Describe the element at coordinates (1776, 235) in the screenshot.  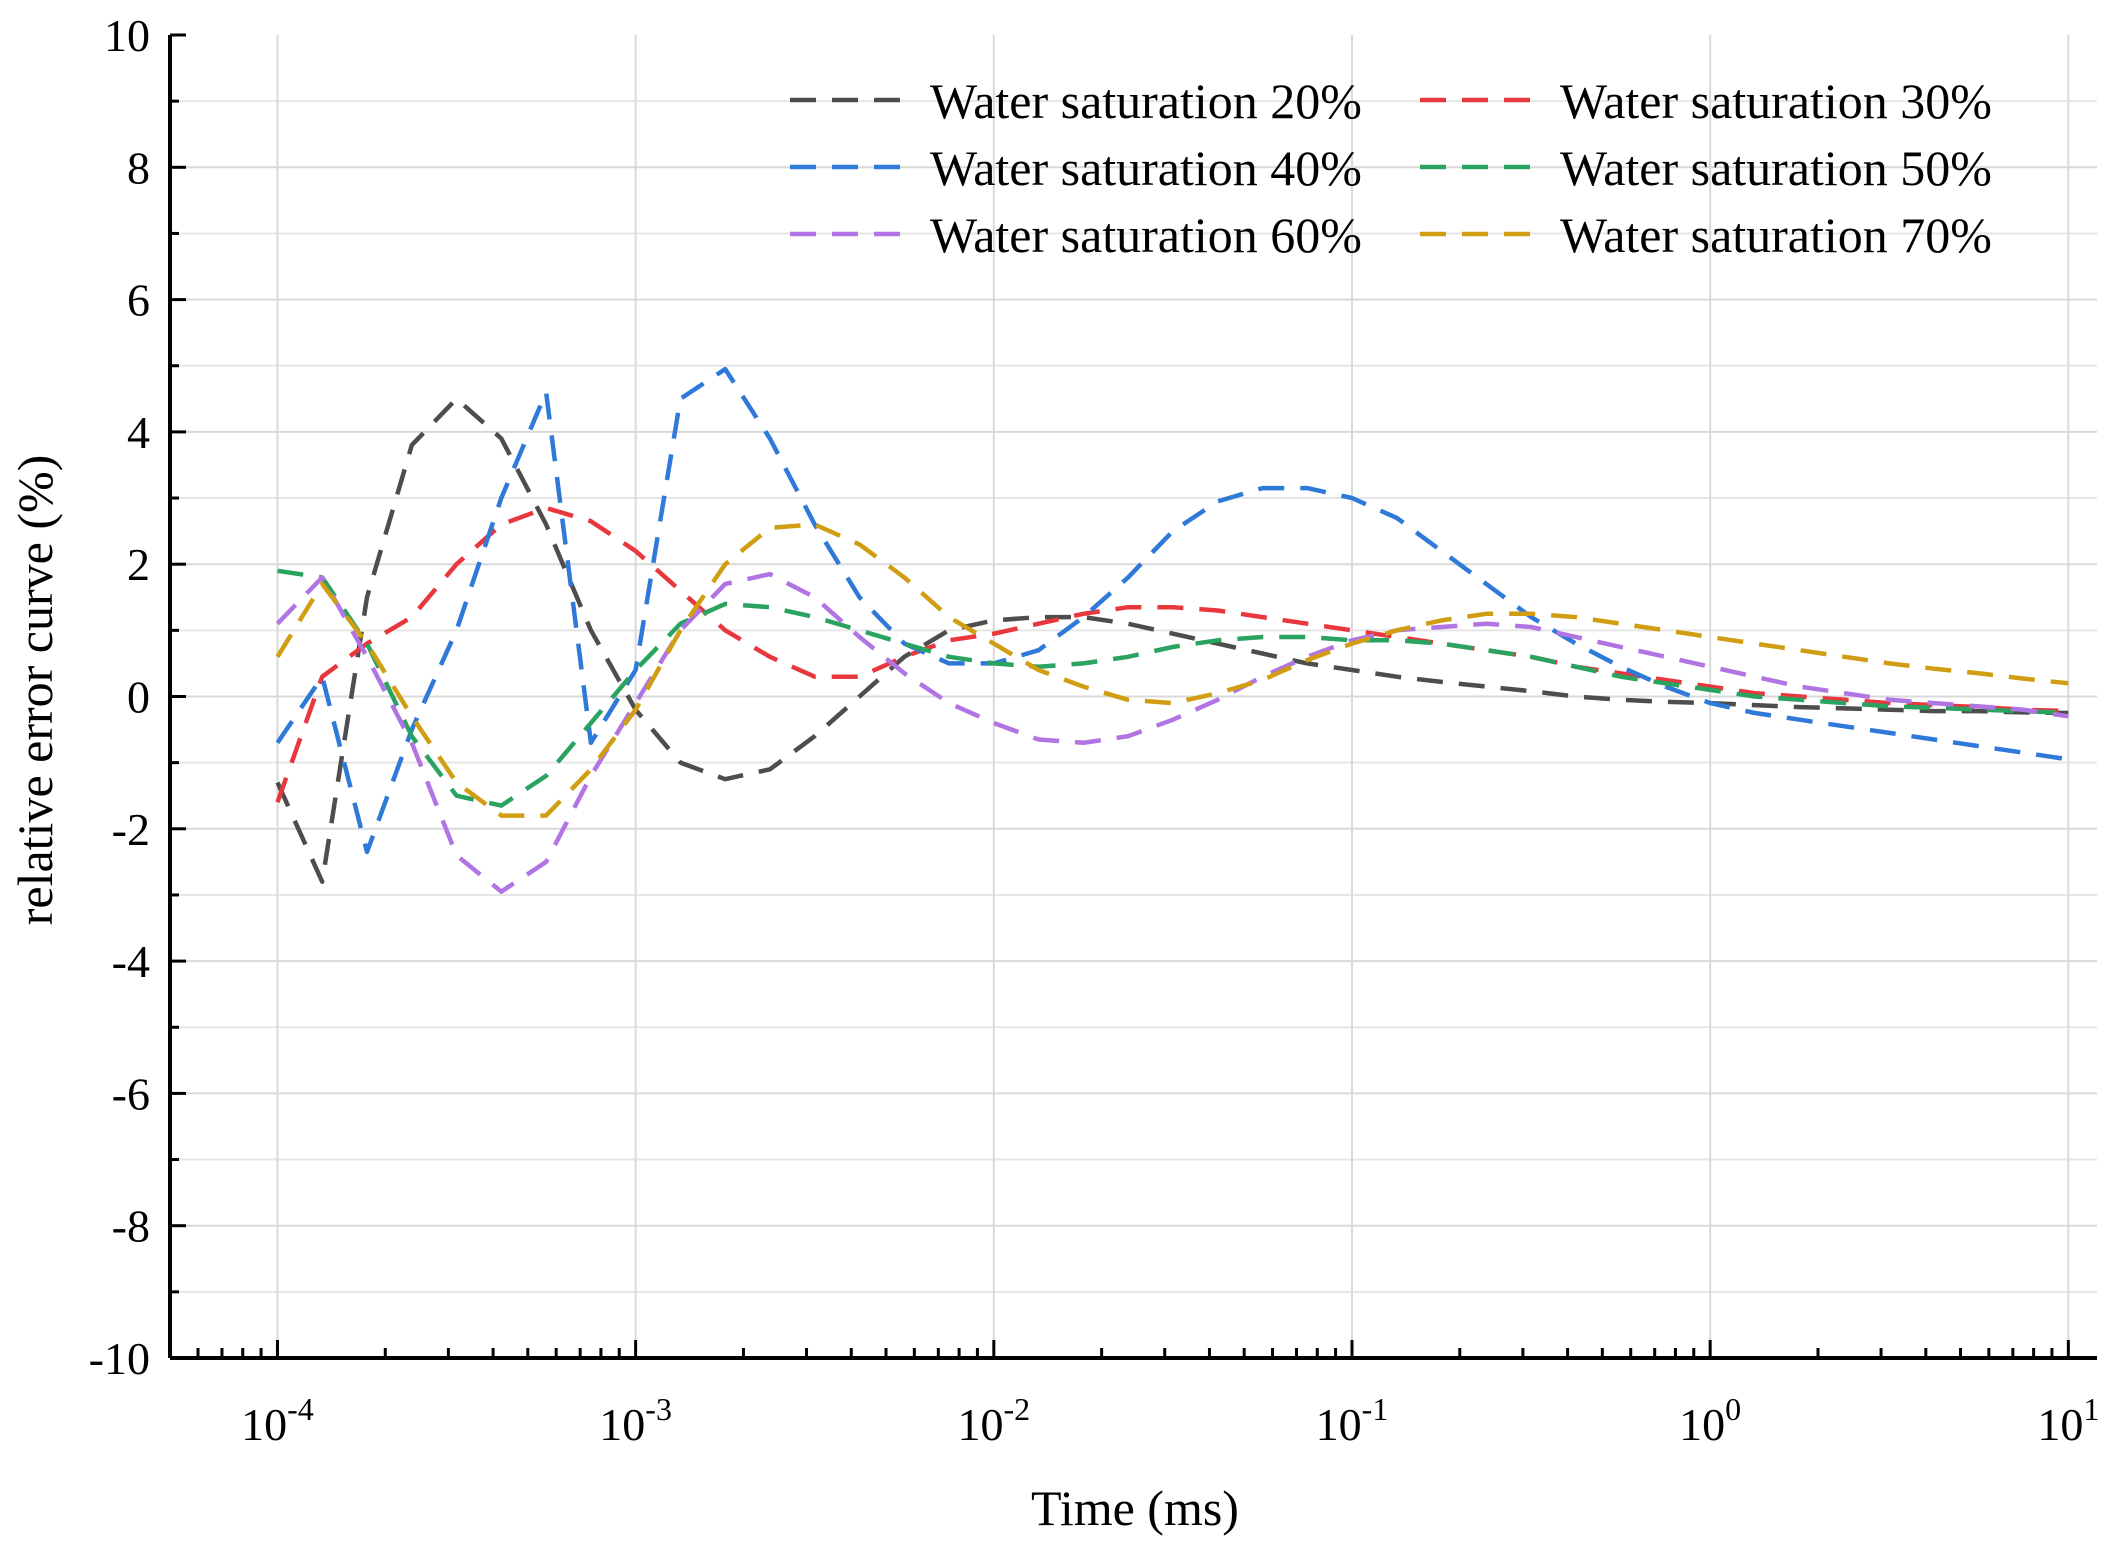
I see `legend-label-6: Water saturation 70%` at that location.